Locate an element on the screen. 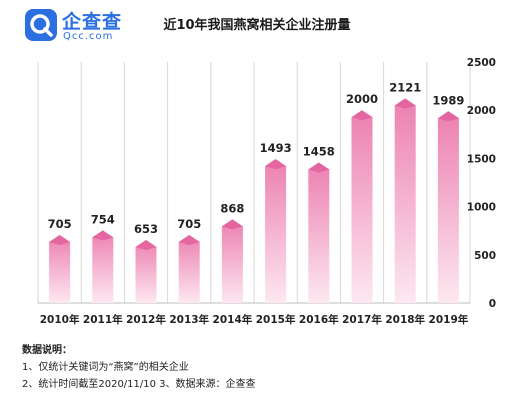 Image resolution: width=514 pixels, height=405 pixels. qcc-logo-icon is located at coordinates (41, 25).